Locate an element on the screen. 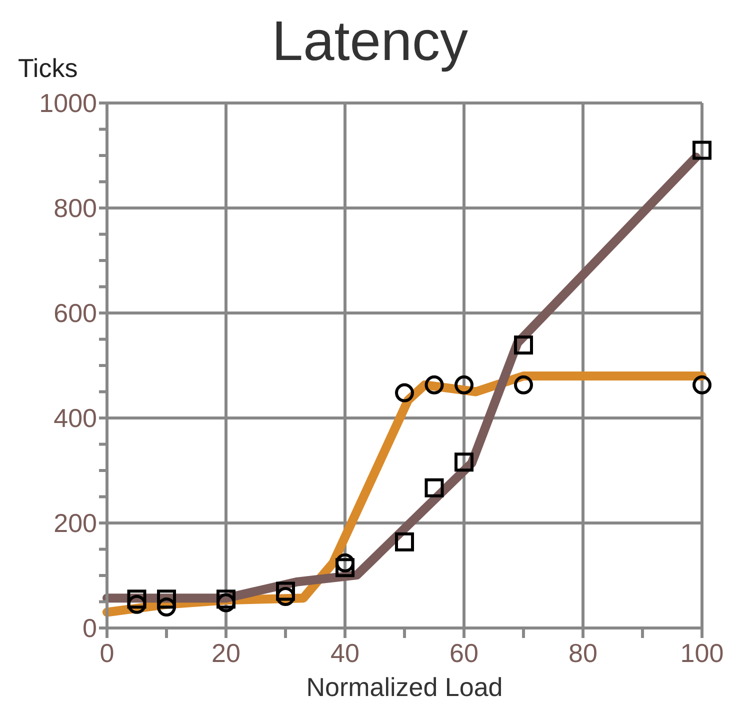 The image size is (740, 715). y-tick-label: 400 is located at coordinates (75, 418).